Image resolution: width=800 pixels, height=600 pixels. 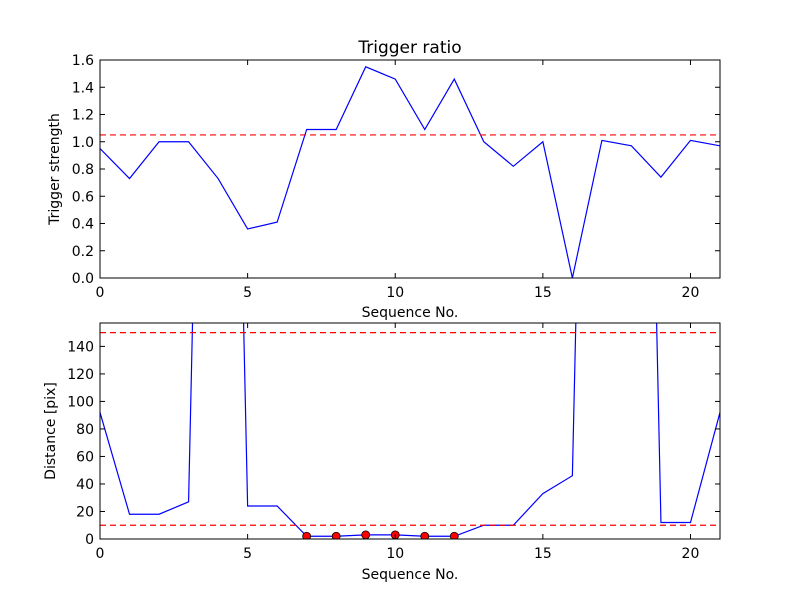 I want to click on y-tick-label: 140, so click(x=80, y=347).